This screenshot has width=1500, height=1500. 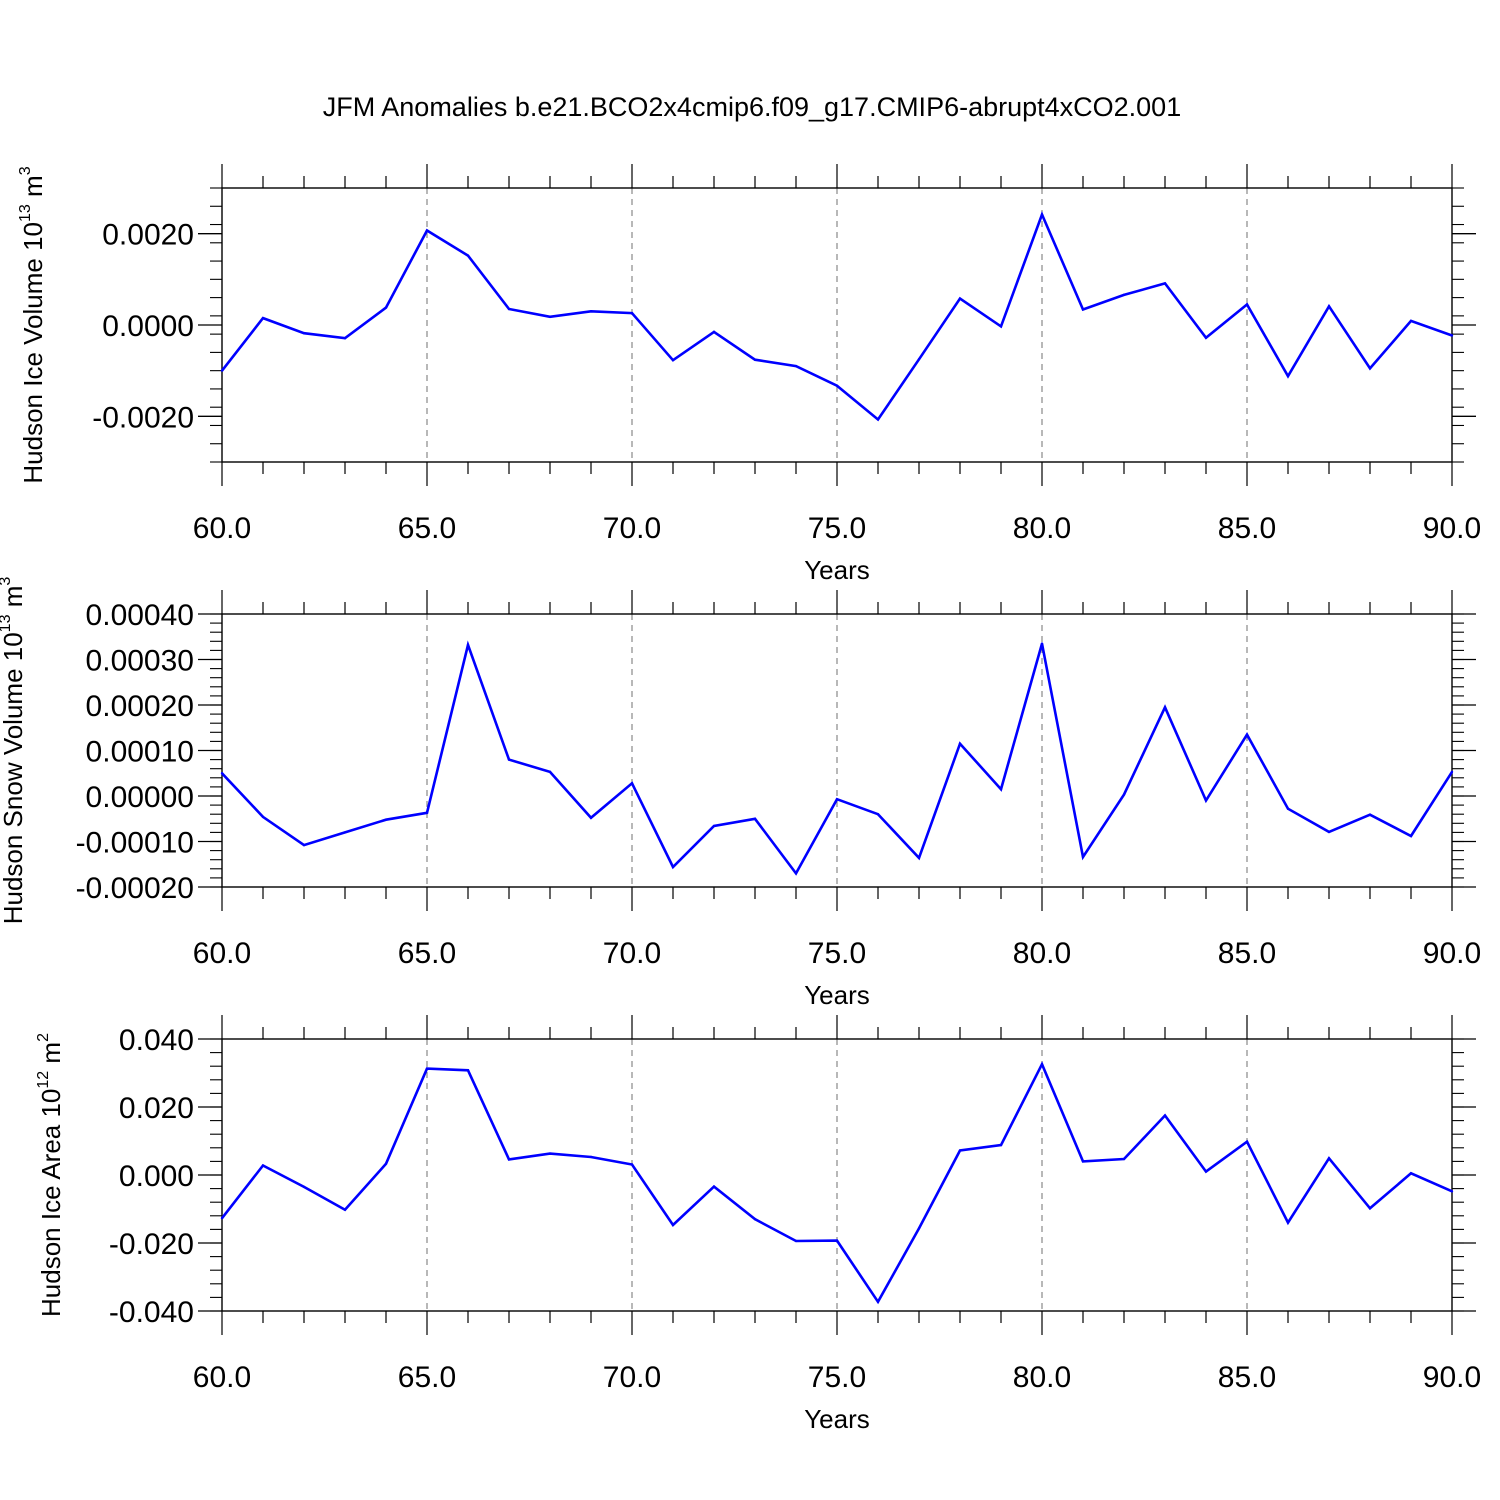 I want to click on y-tick-label: 0.0000, so click(x=148, y=326).